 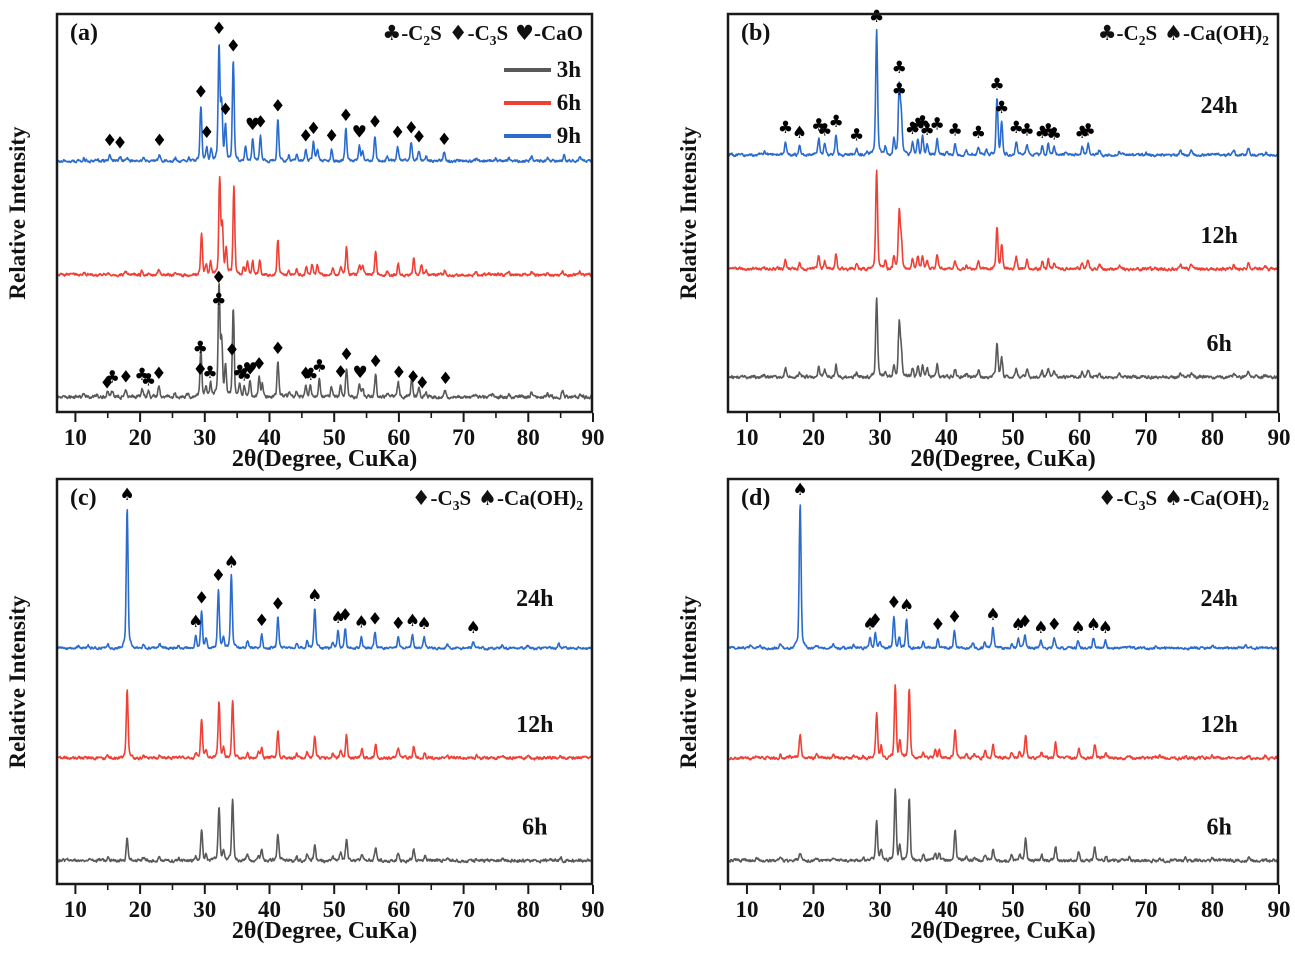 I want to click on legend-line-swatch, so click(x=527, y=69).